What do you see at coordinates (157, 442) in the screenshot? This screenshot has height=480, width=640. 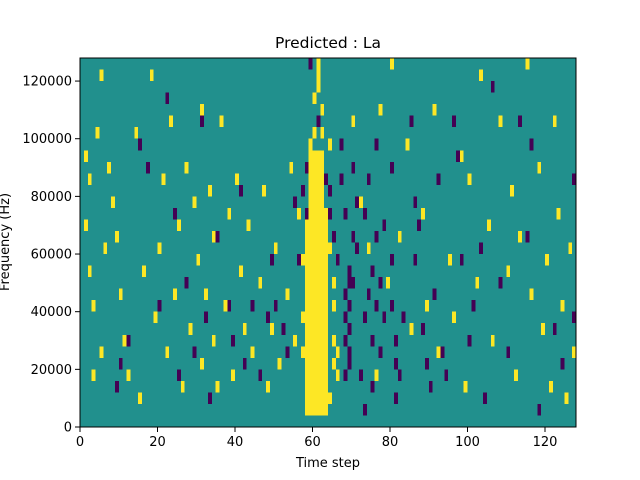 I see `x-tick-label: 20` at bounding box center [157, 442].